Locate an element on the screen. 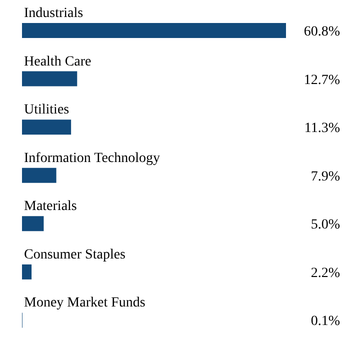 This screenshot has width=360, height=346. data-label: 5.0% is located at coordinates (325, 225).